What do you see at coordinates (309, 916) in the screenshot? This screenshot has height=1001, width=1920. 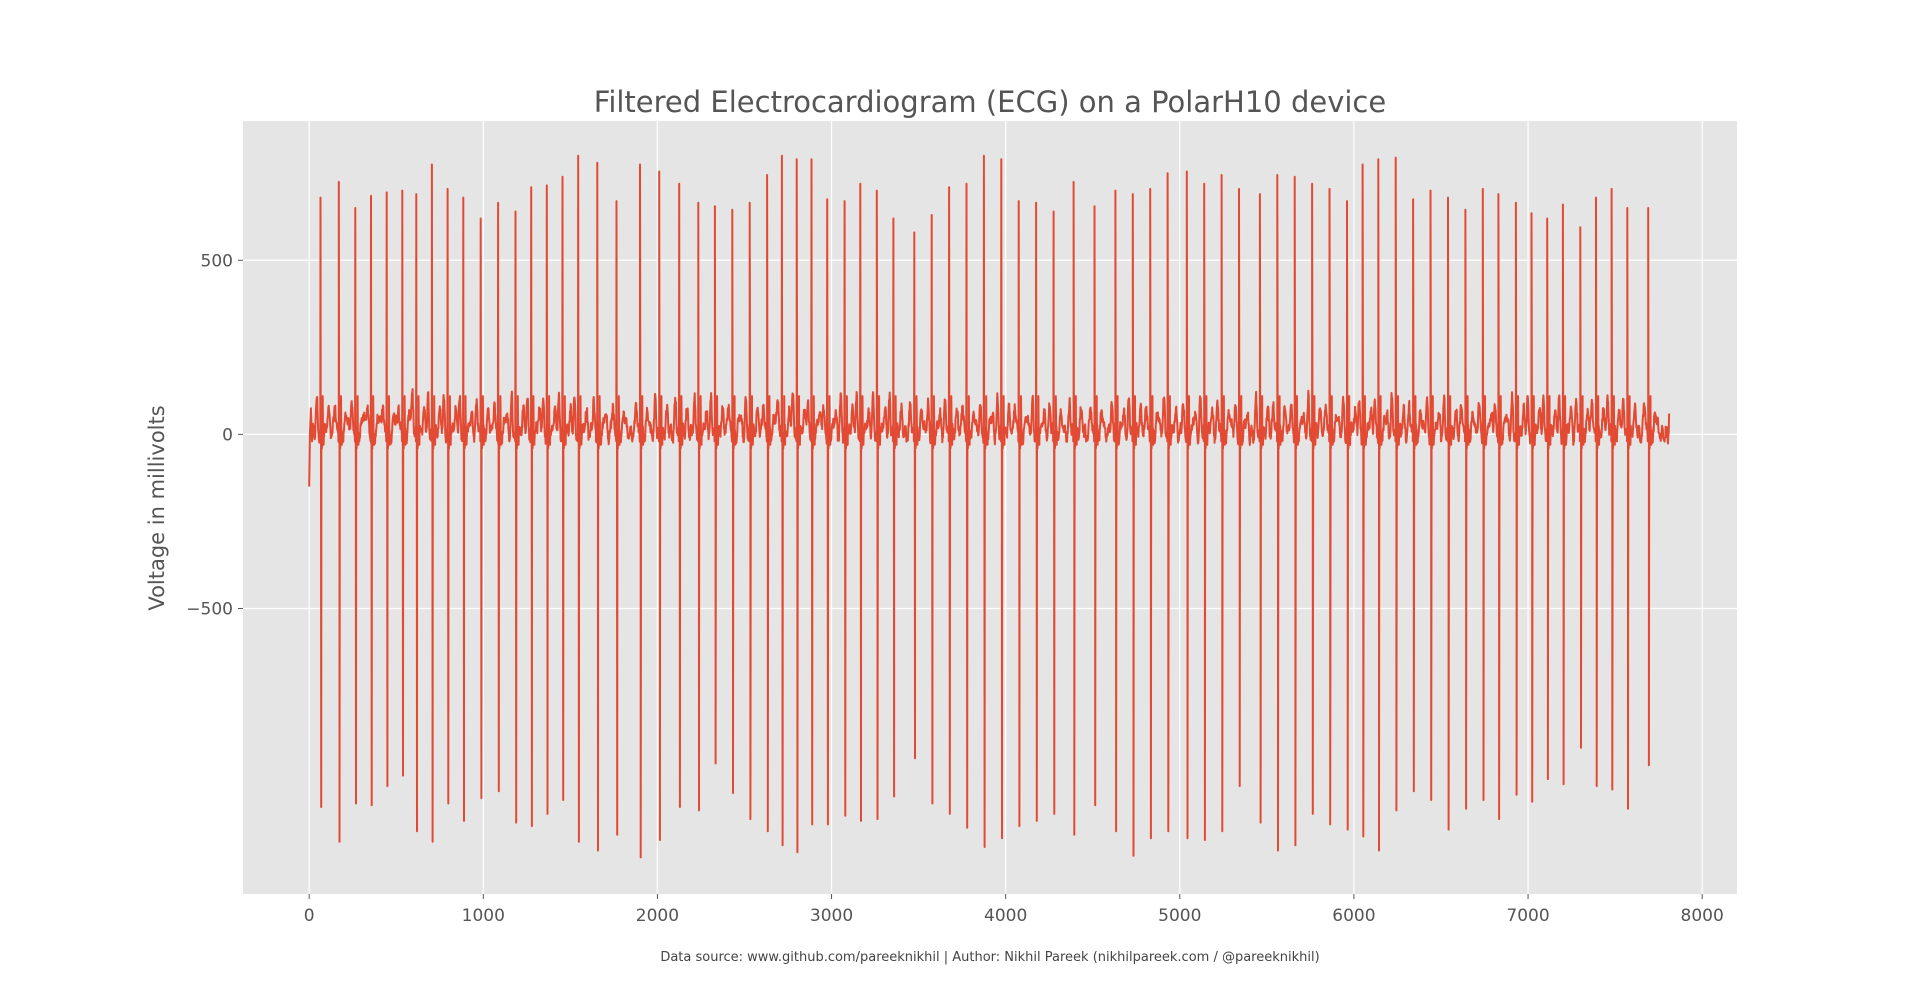 I see `x-tick-label: 0` at bounding box center [309, 916].